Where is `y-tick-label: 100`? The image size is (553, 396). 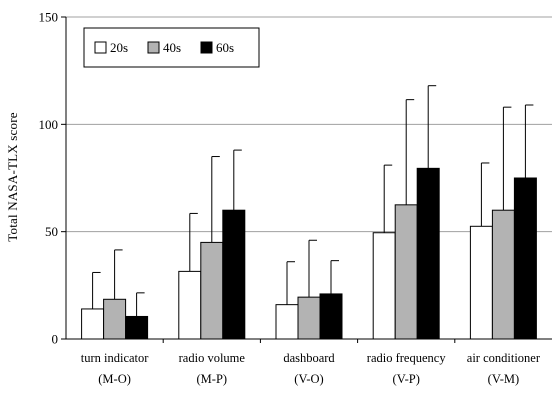
y-tick-label: 100 is located at coordinates (49, 124).